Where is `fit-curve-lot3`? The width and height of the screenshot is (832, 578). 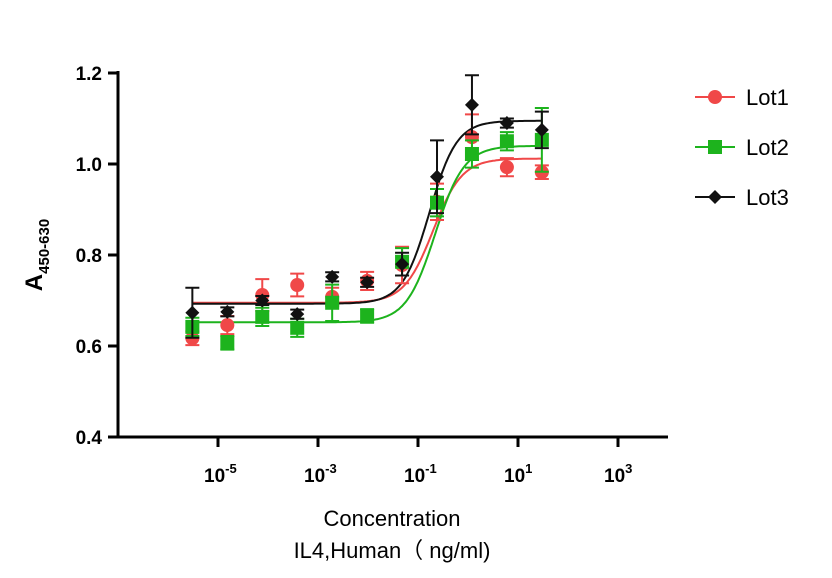
fit-curve-lot3 is located at coordinates (367, 212).